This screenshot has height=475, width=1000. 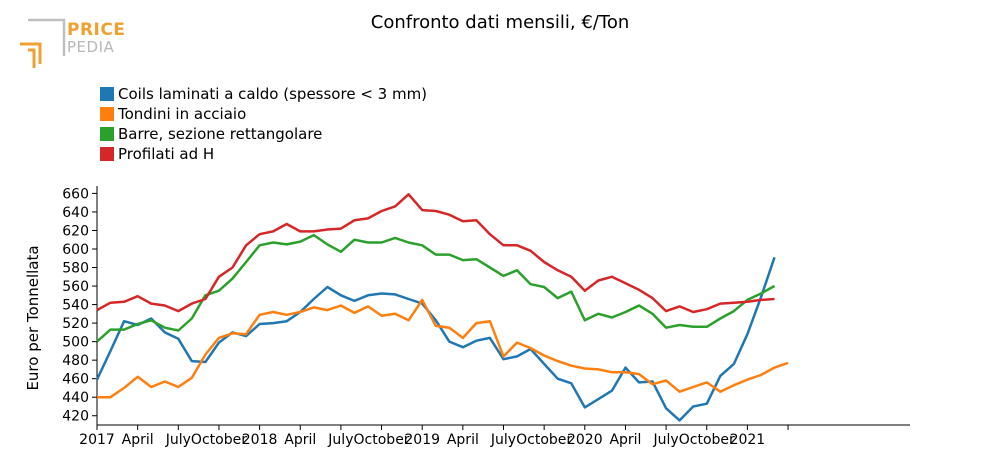 What do you see at coordinates (75, 306) in the screenshot?
I see `y-tick-label: 540` at bounding box center [75, 306].